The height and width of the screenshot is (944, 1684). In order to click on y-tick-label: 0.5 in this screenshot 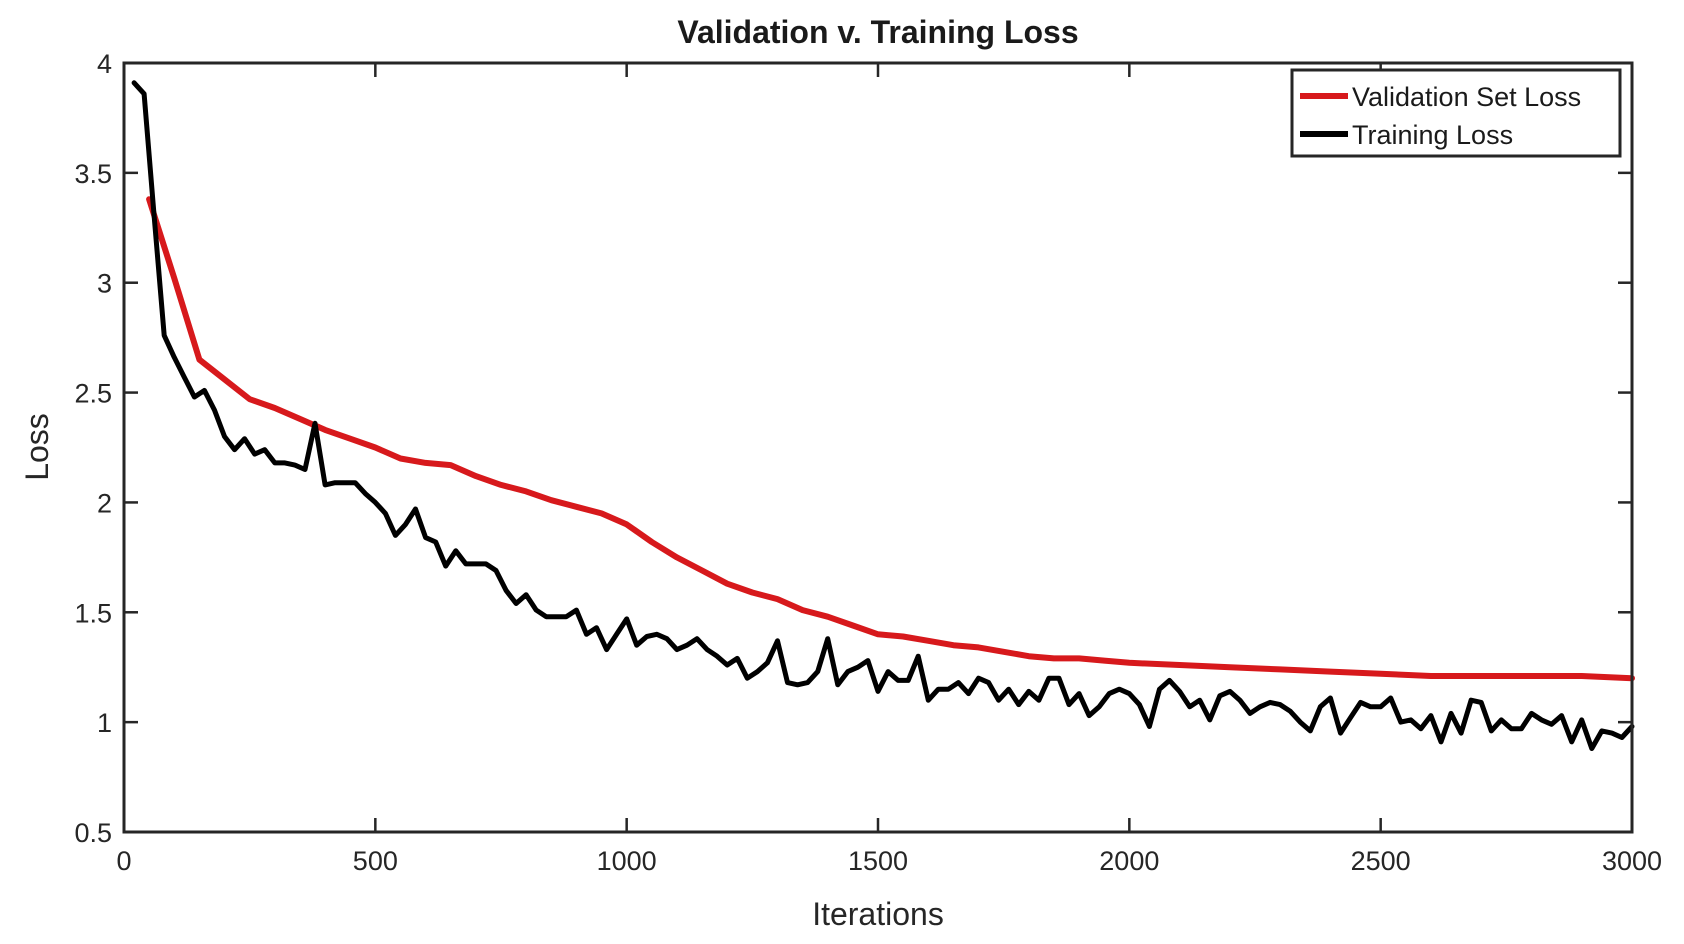, I will do `click(93, 833)`.